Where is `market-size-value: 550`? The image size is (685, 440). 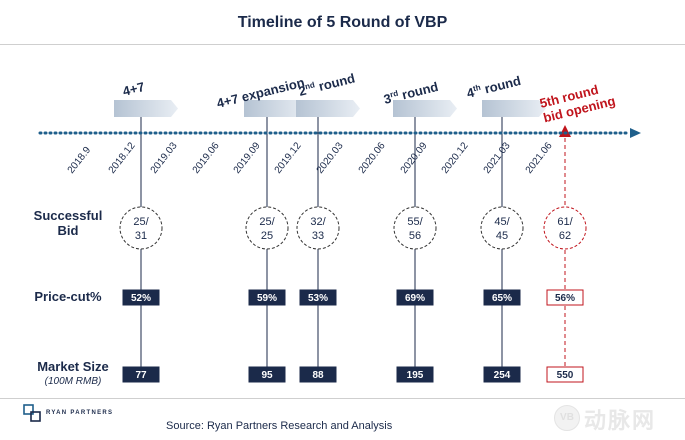 market-size-value: 550 is located at coordinates (565, 375).